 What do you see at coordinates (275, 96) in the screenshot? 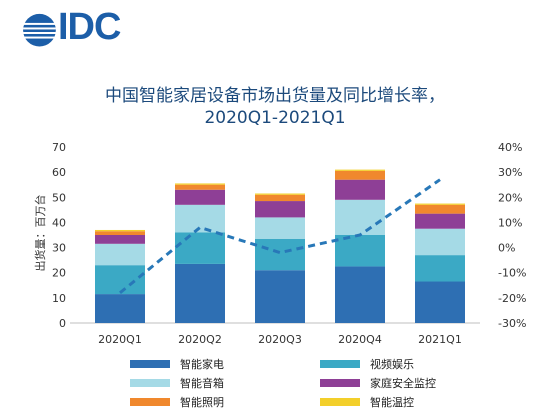
I see `chart-title: 中国智能家居设备市场出货量及同比增长率，` at bounding box center [275, 96].